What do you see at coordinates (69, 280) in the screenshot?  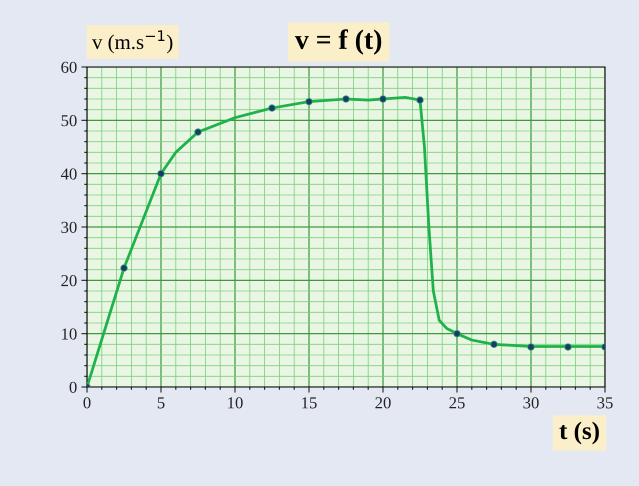 I see `y-tick-label: 20` at bounding box center [69, 280].